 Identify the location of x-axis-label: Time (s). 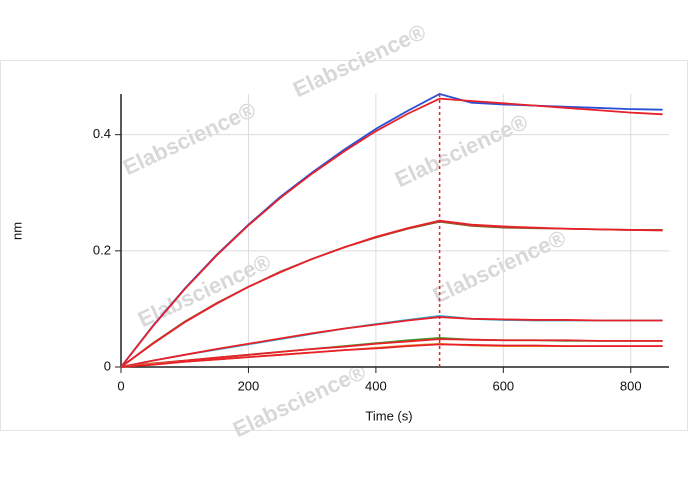
(388, 415).